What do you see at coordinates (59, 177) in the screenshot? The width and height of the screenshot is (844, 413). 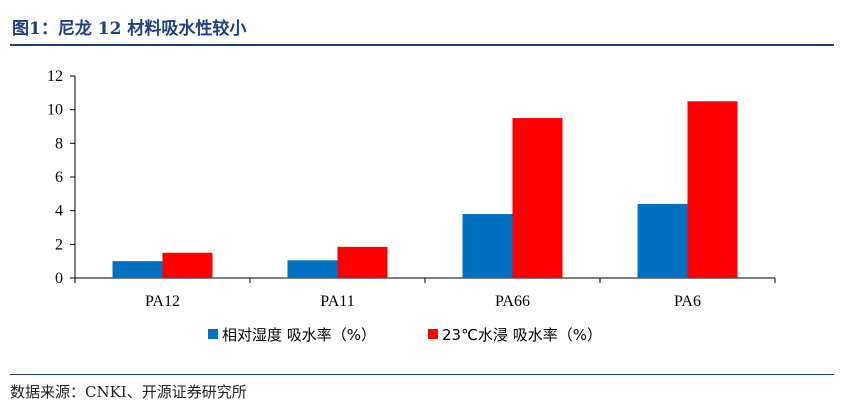 I see `y-tick-label: 6` at bounding box center [59, 177].